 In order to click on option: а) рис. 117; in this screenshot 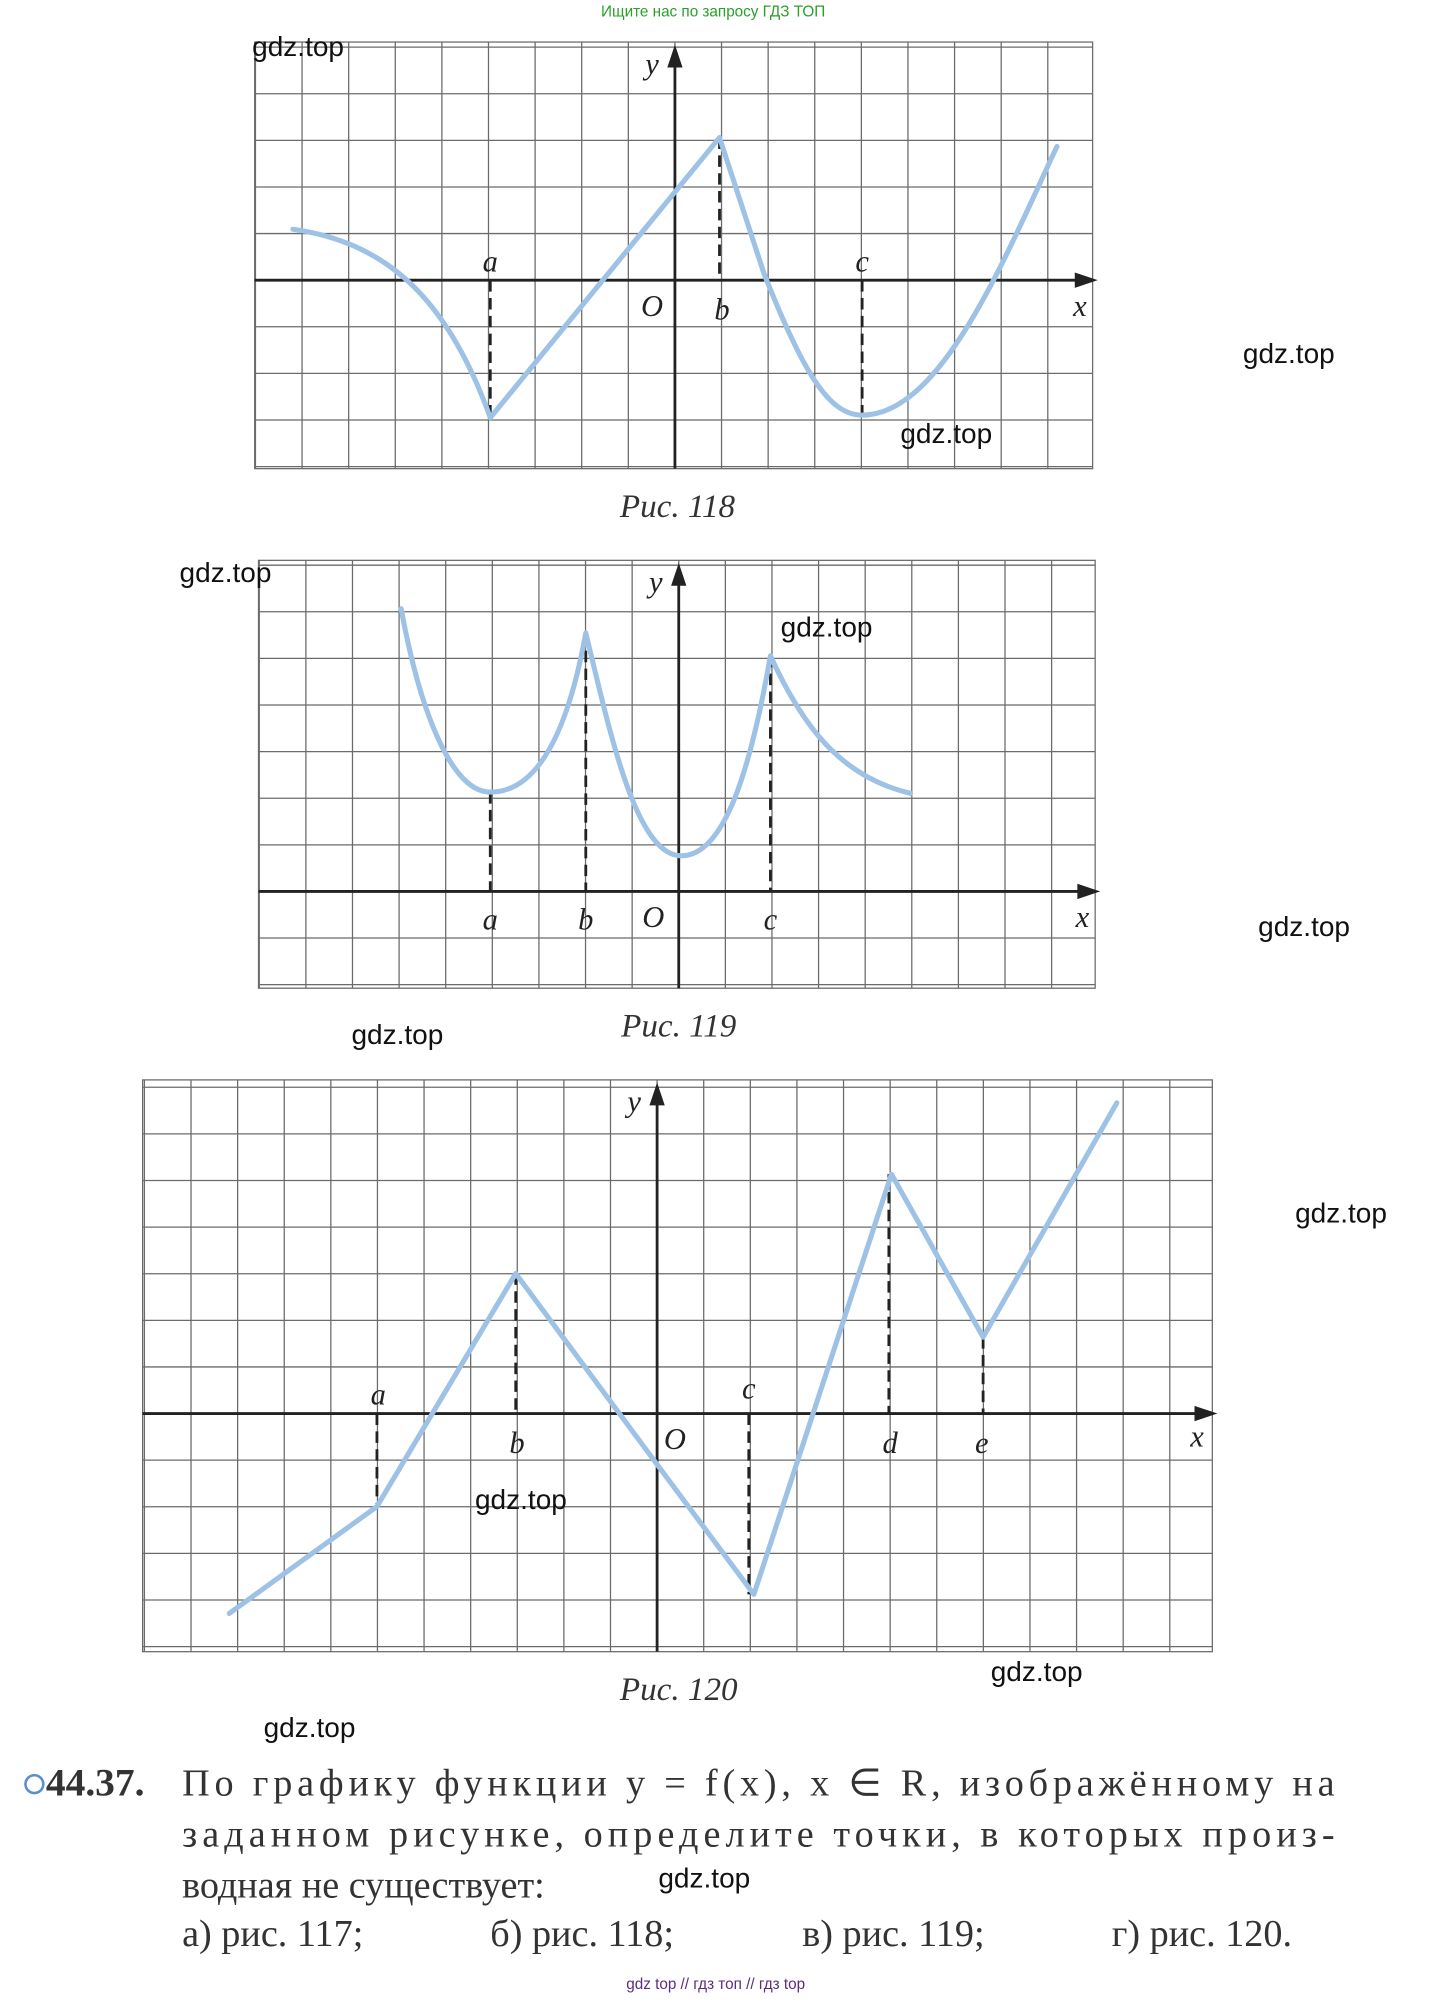, I will do `click(272, 1934)`.